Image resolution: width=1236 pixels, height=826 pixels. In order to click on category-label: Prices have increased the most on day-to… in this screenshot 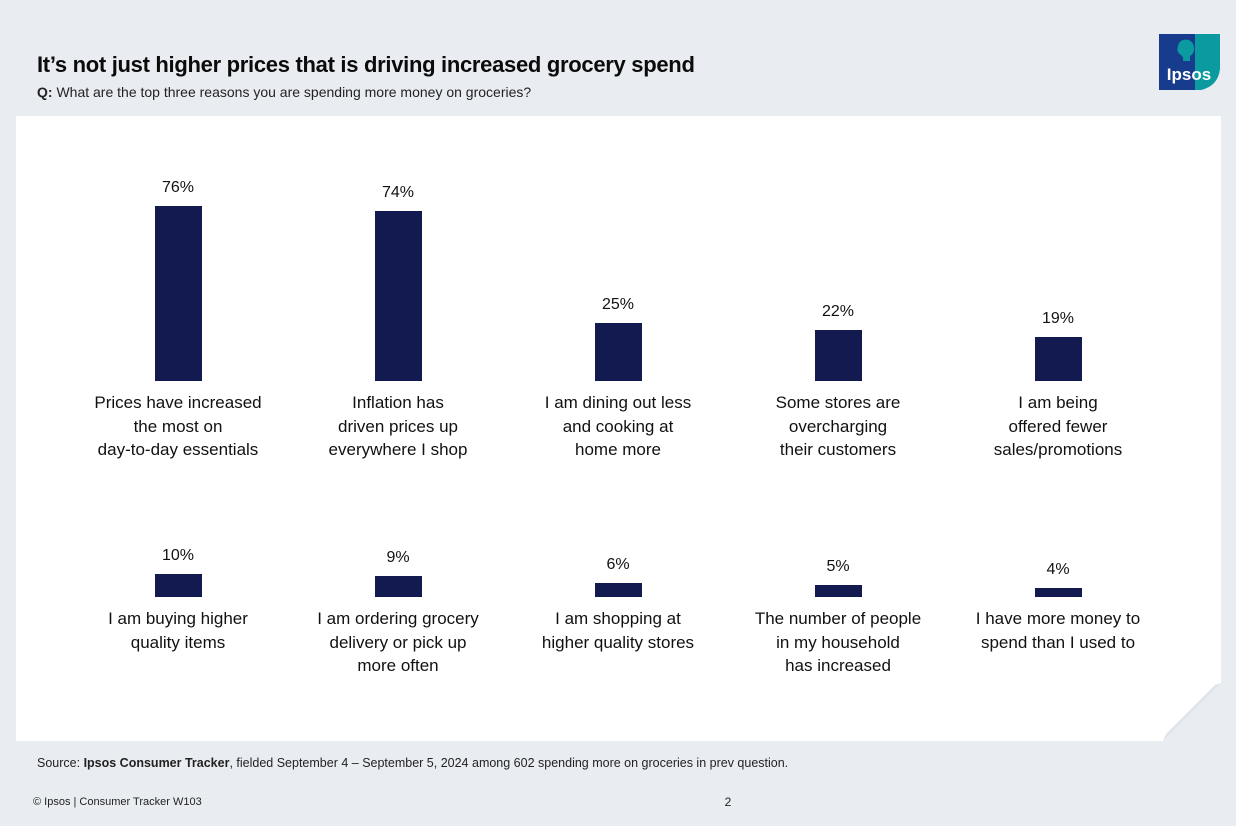, I will do `click(178, 426)`.